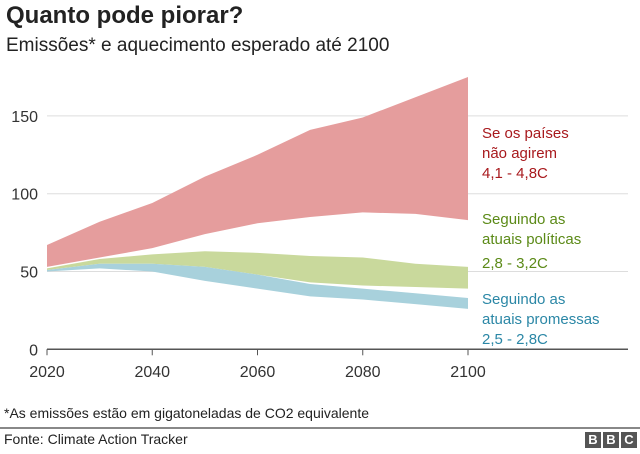  Describe the element at coordinates (24, 117) in the screenshot. I see `y-tick-label: 150` at that location.